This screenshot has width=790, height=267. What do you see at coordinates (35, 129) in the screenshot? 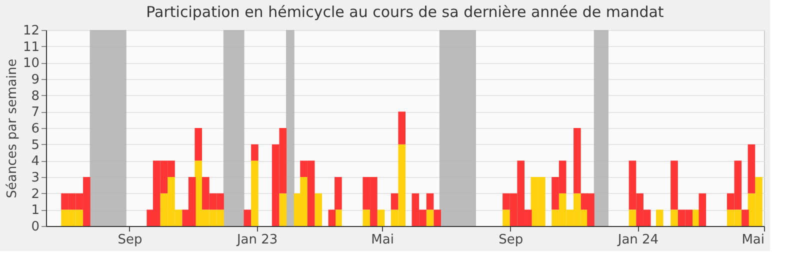
I see `y-tick-label: 6` at bounding box center [35, 129].